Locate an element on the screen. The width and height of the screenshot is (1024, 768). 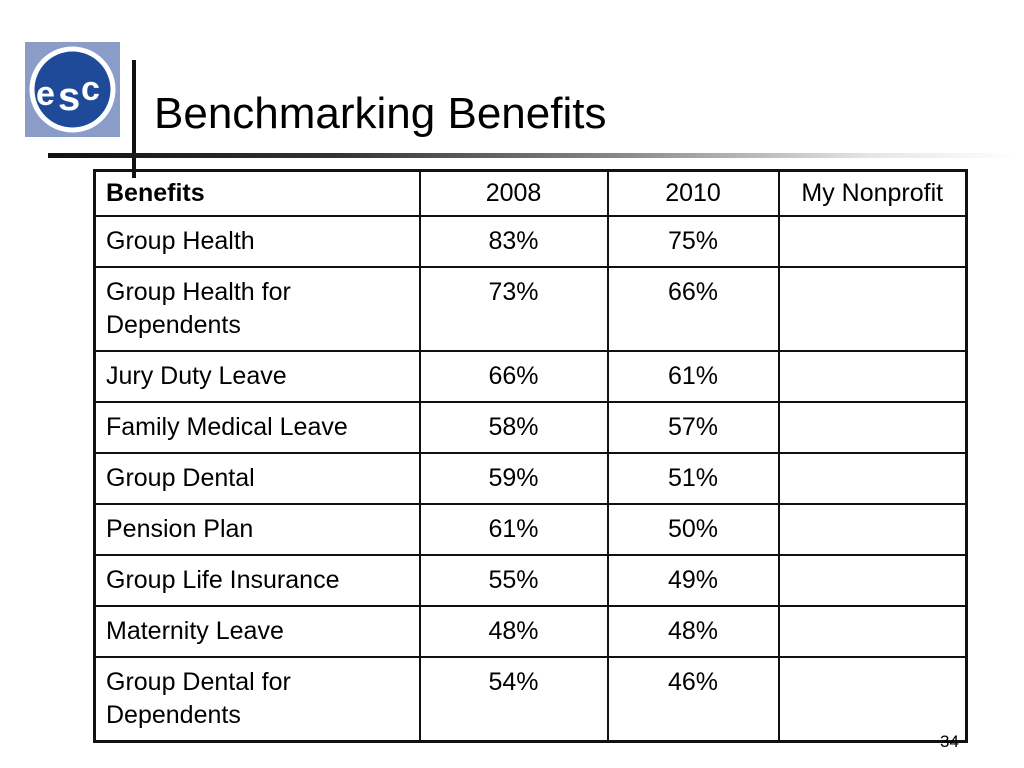
table-row: Group Life Insurance 55% 49% is located at coordinates (530, 580).